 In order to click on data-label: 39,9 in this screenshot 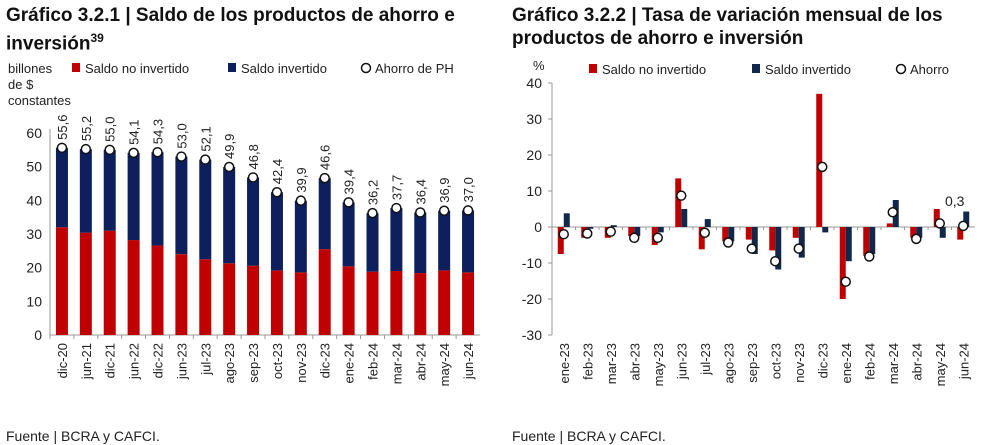, I will do `click(301, 179)`.